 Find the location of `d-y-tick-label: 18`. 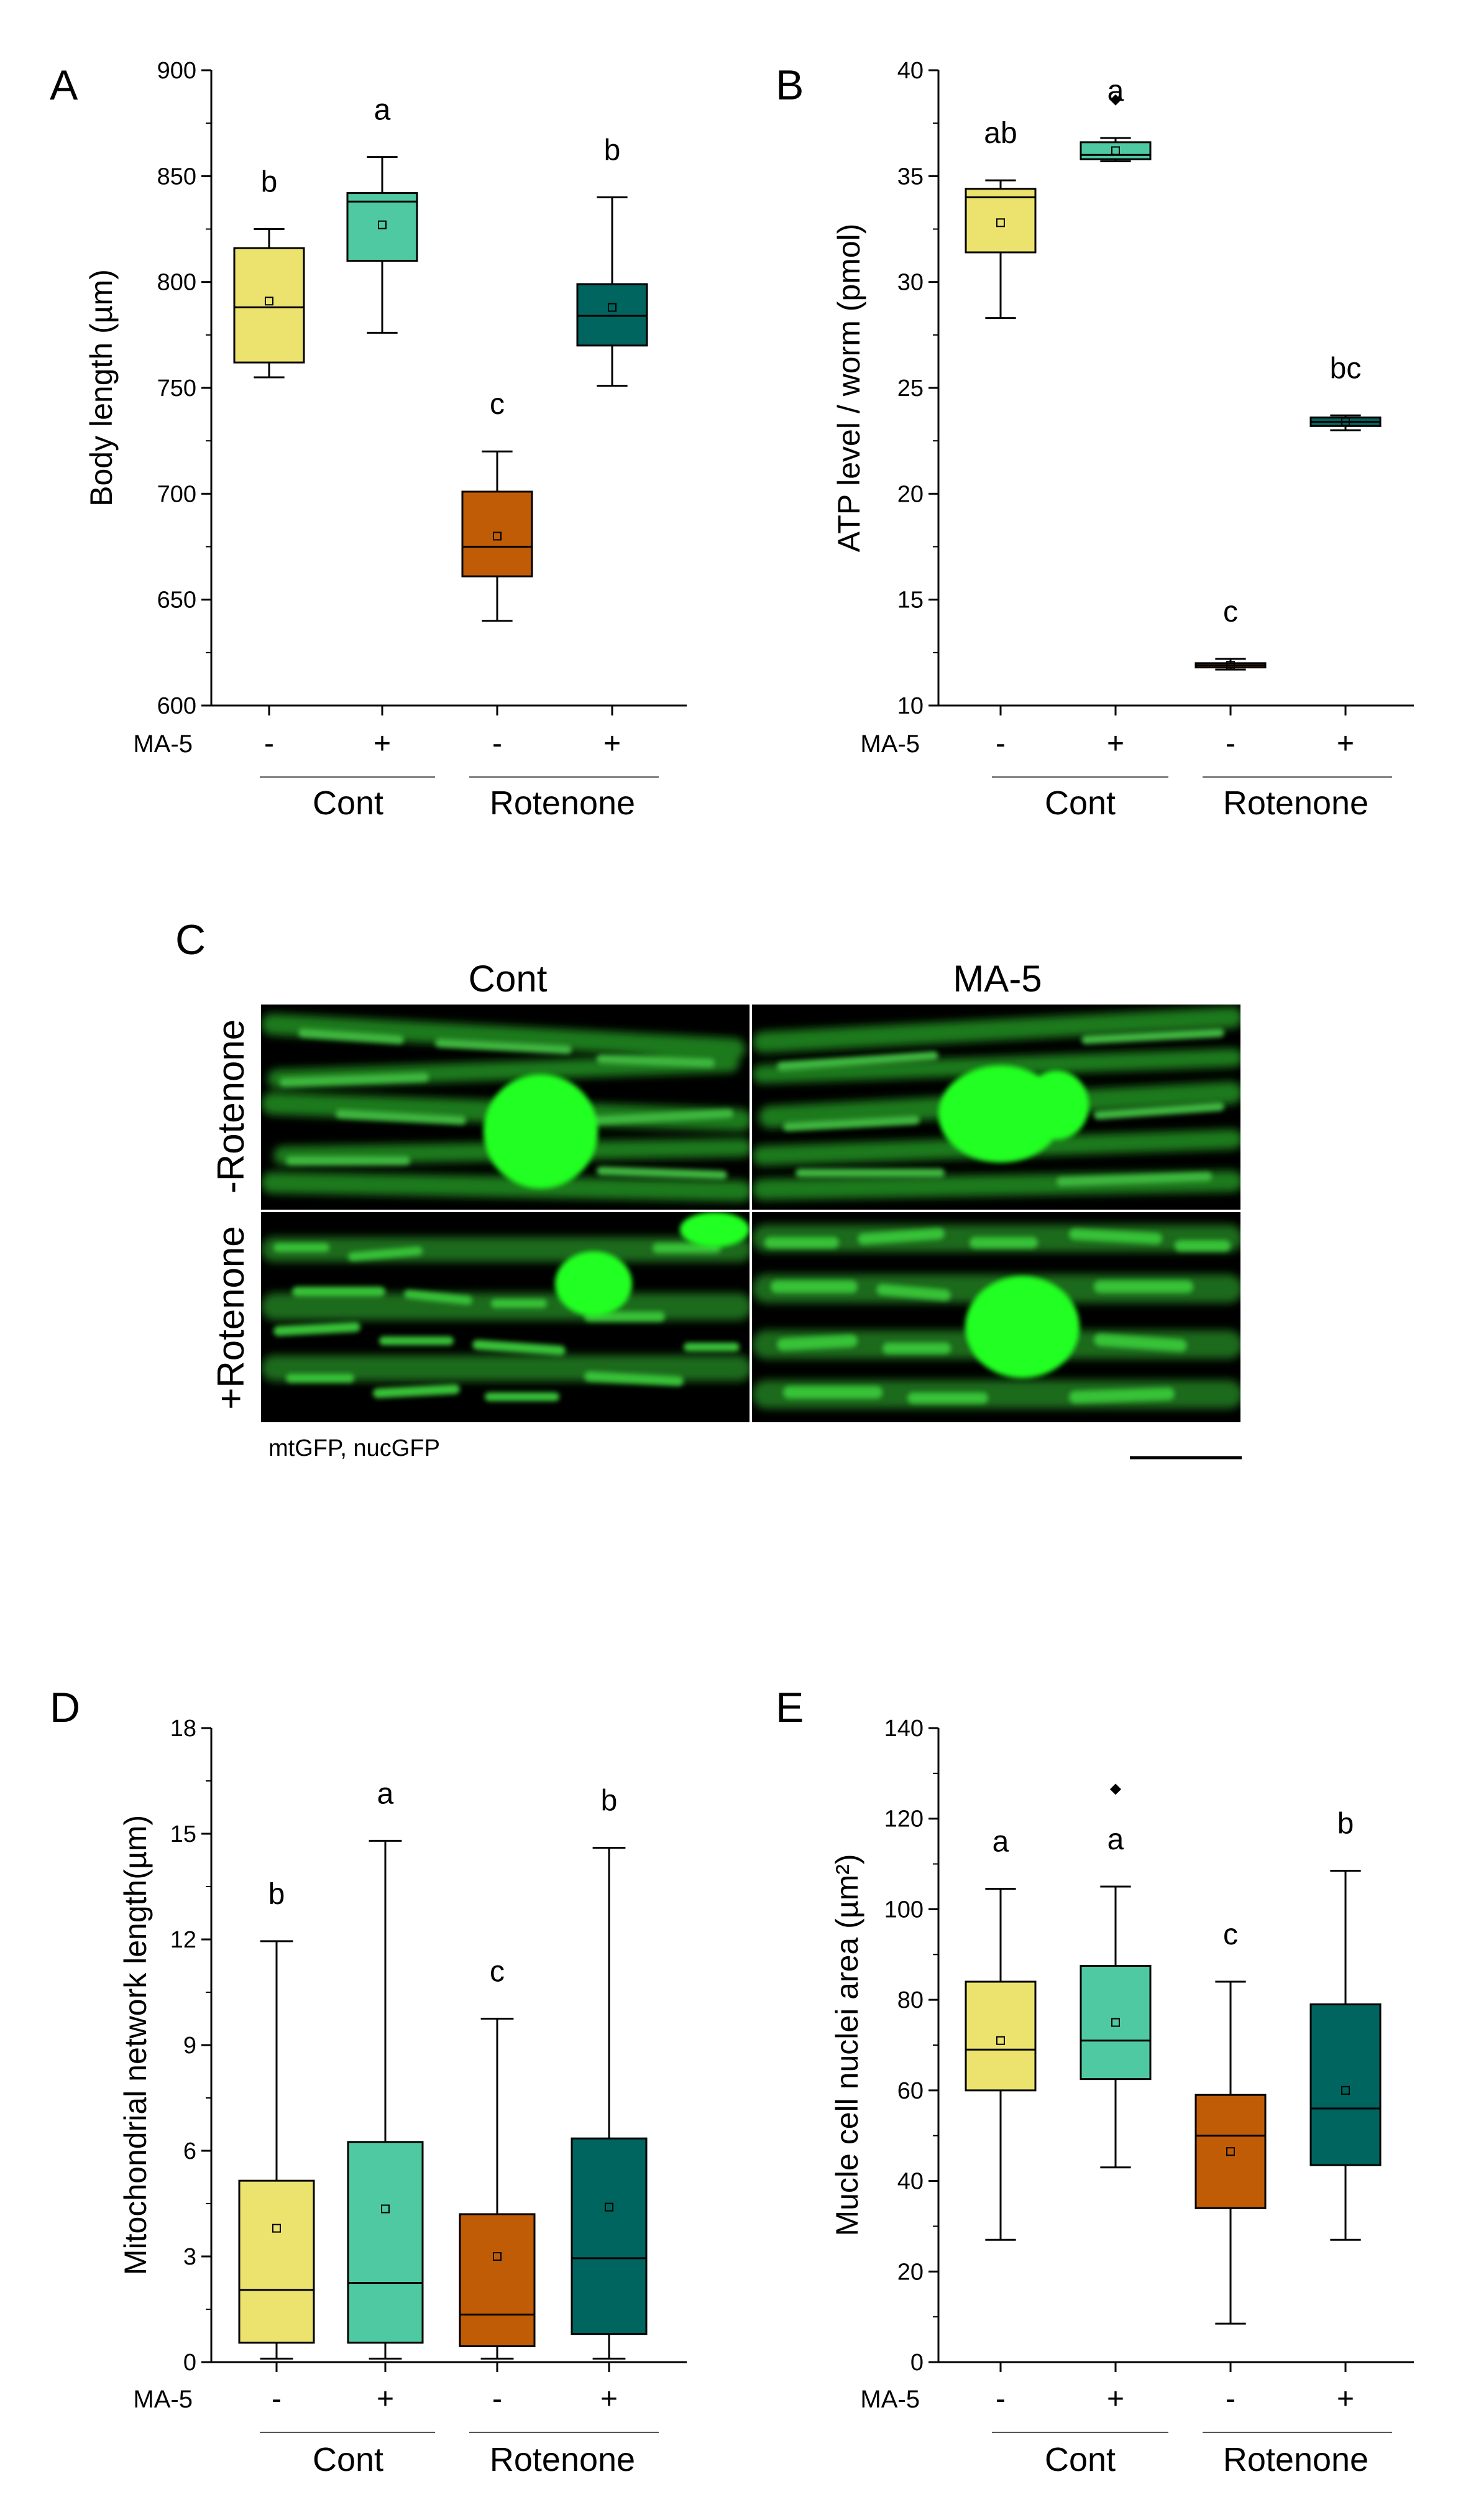

d-y-tick-label: 18 is located at coordinates (183, 1729).